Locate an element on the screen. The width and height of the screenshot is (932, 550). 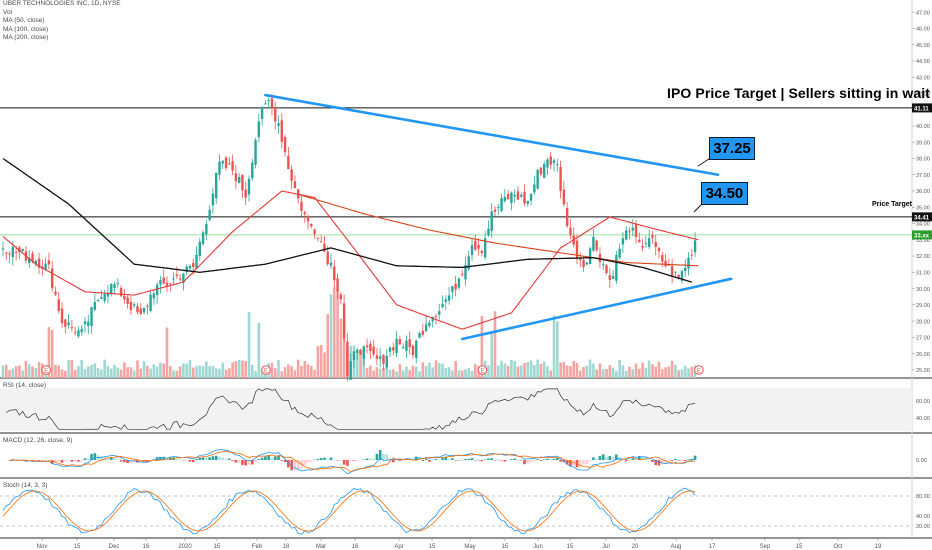
price-tick-label: 42.00 is located at coordinates (923, 95).